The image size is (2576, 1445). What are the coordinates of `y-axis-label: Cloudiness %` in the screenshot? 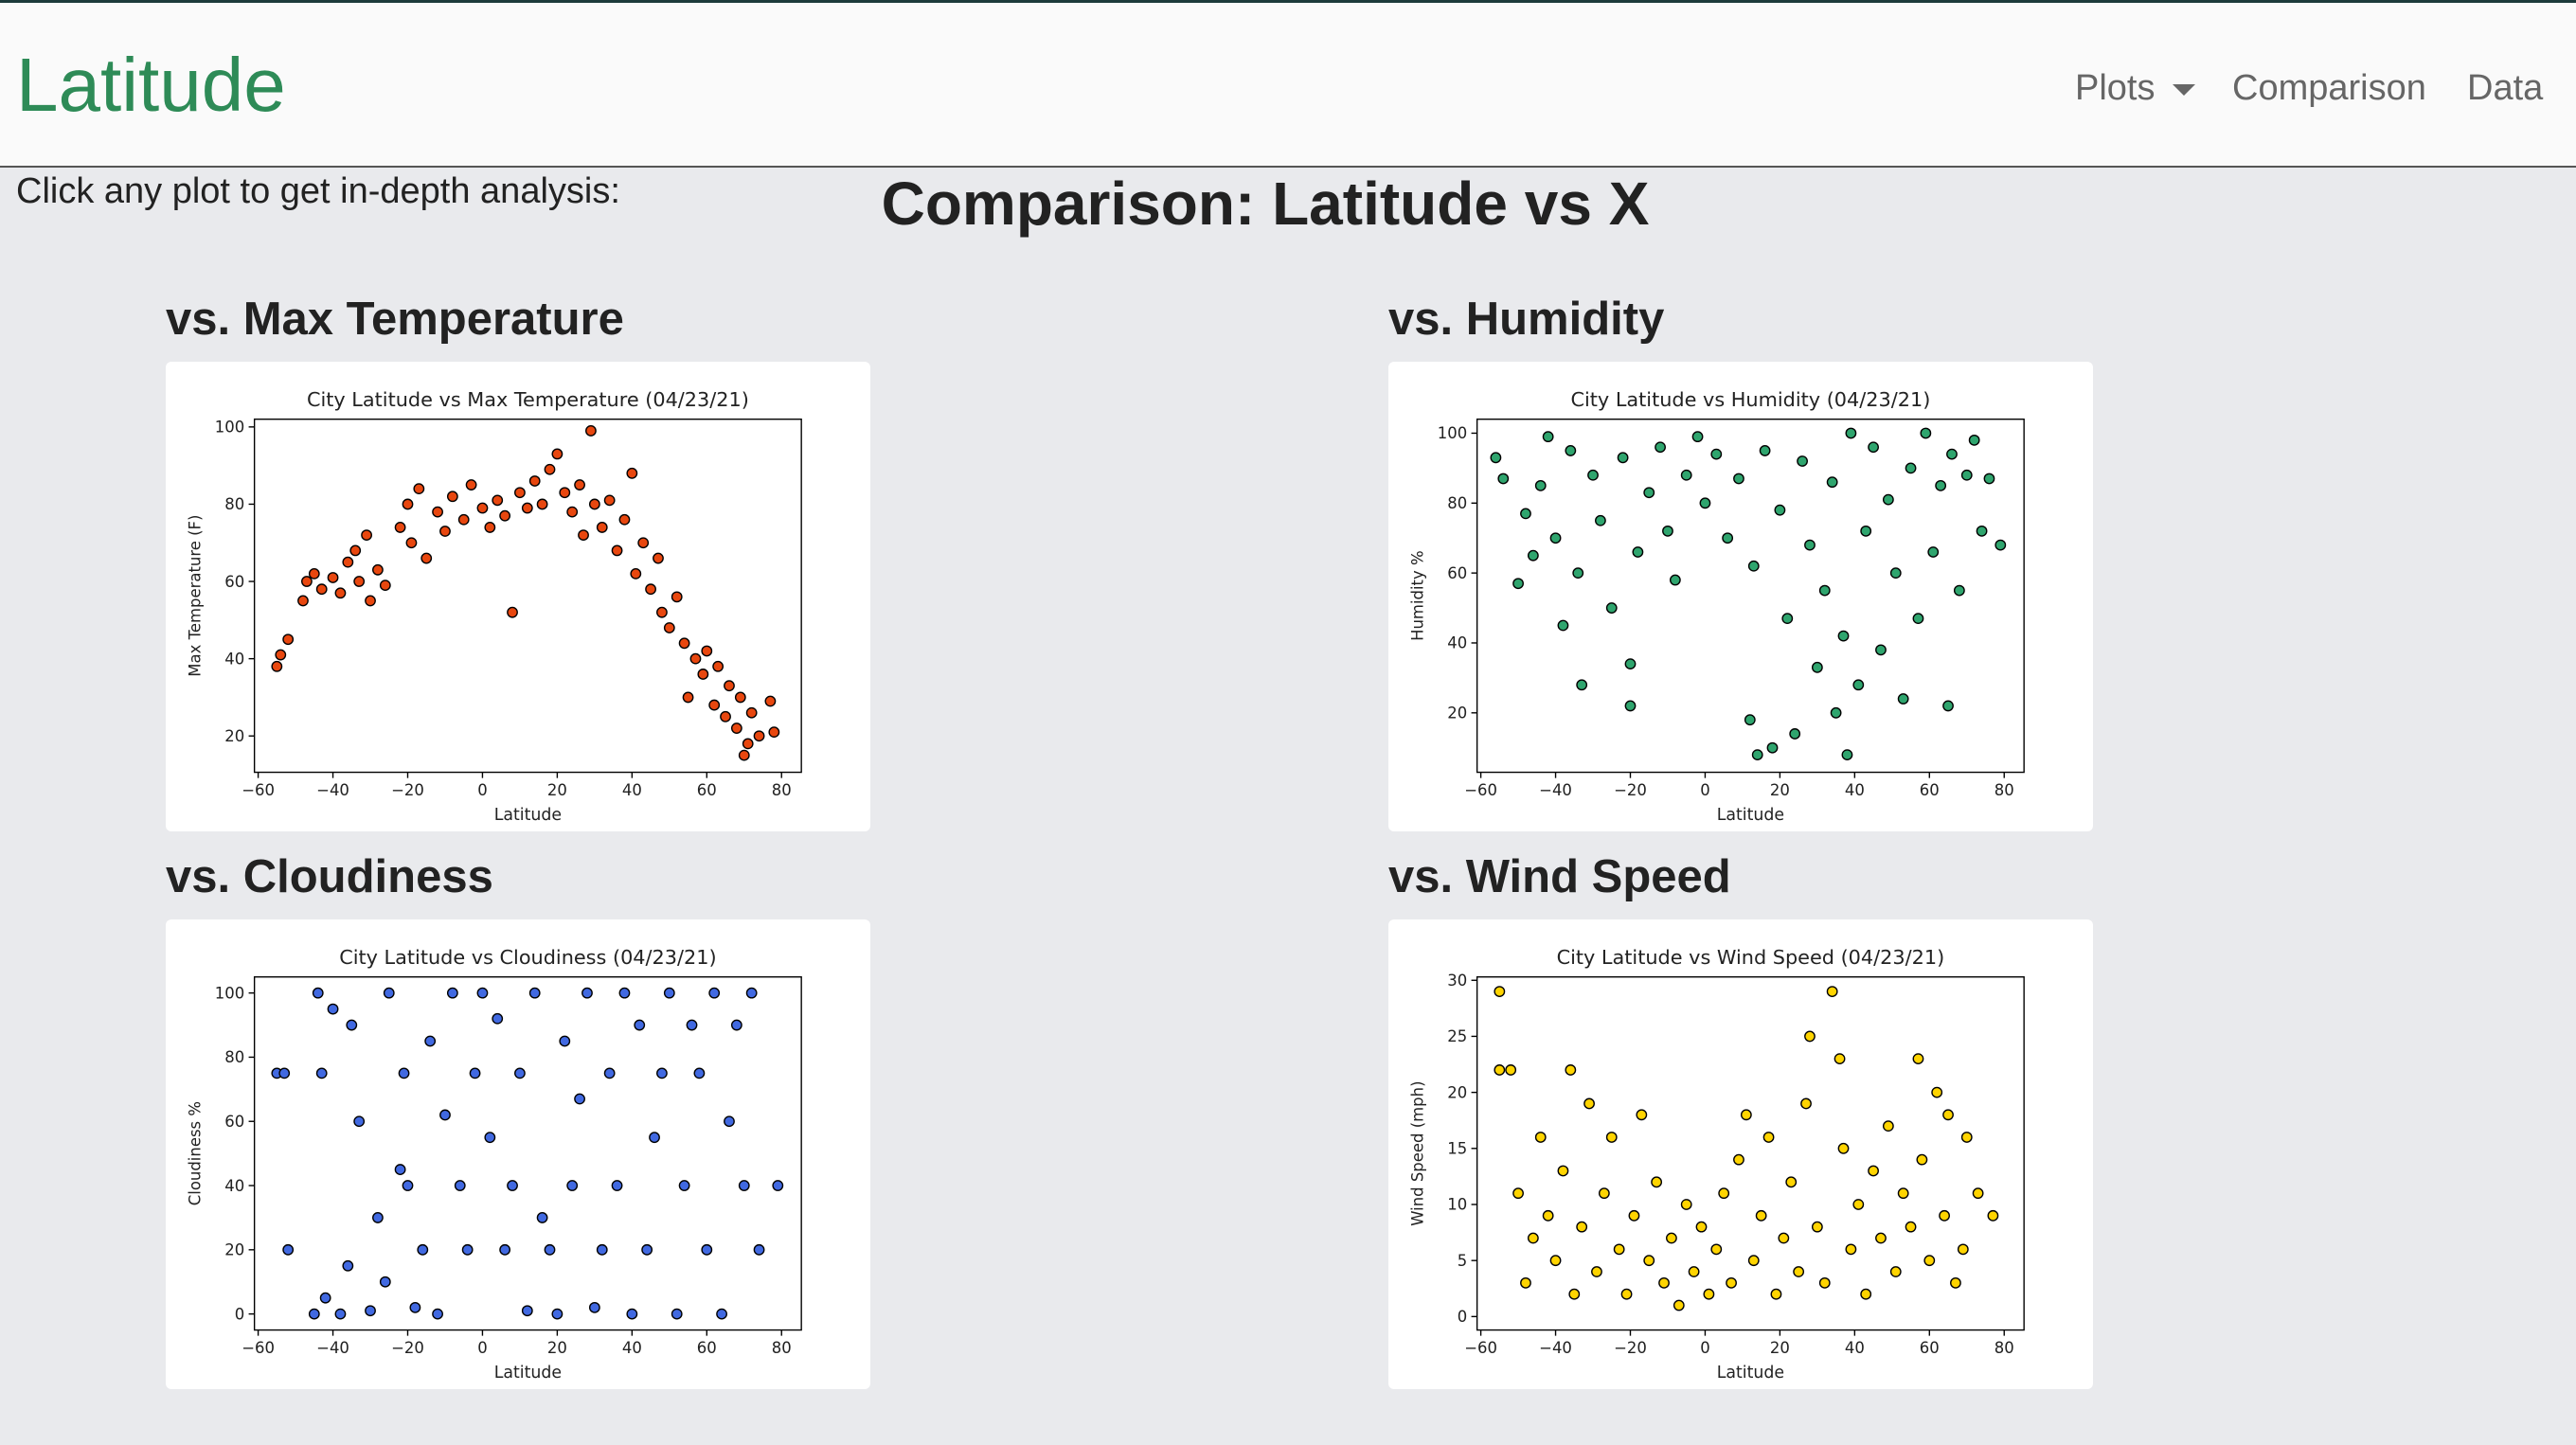 It's located at (195, 1153).